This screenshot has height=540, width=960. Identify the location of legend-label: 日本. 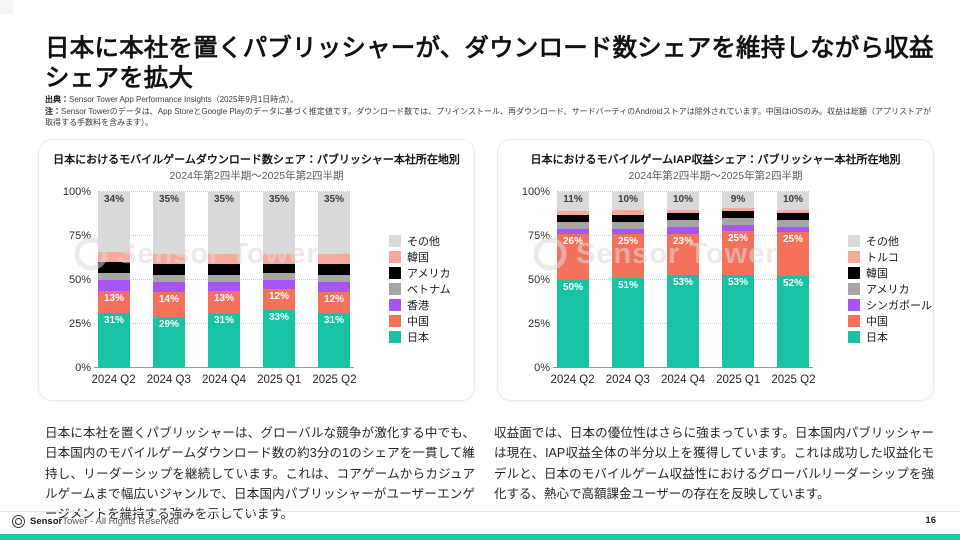
(418, 338).